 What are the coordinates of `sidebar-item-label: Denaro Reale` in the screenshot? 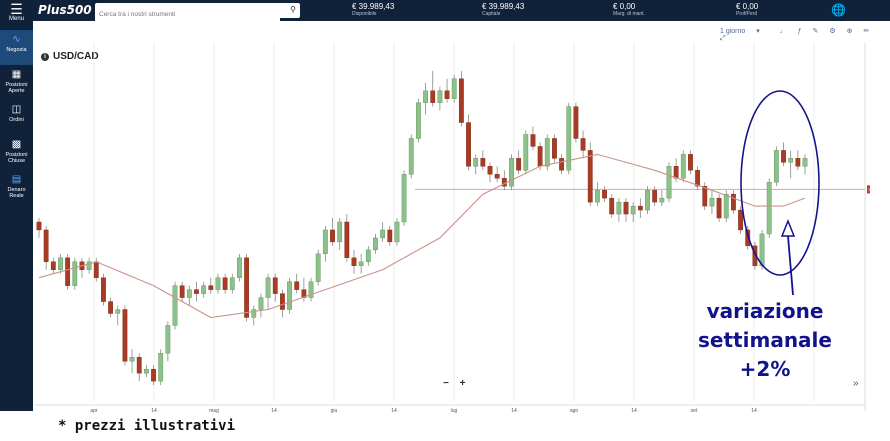 It's located at (16, 193).